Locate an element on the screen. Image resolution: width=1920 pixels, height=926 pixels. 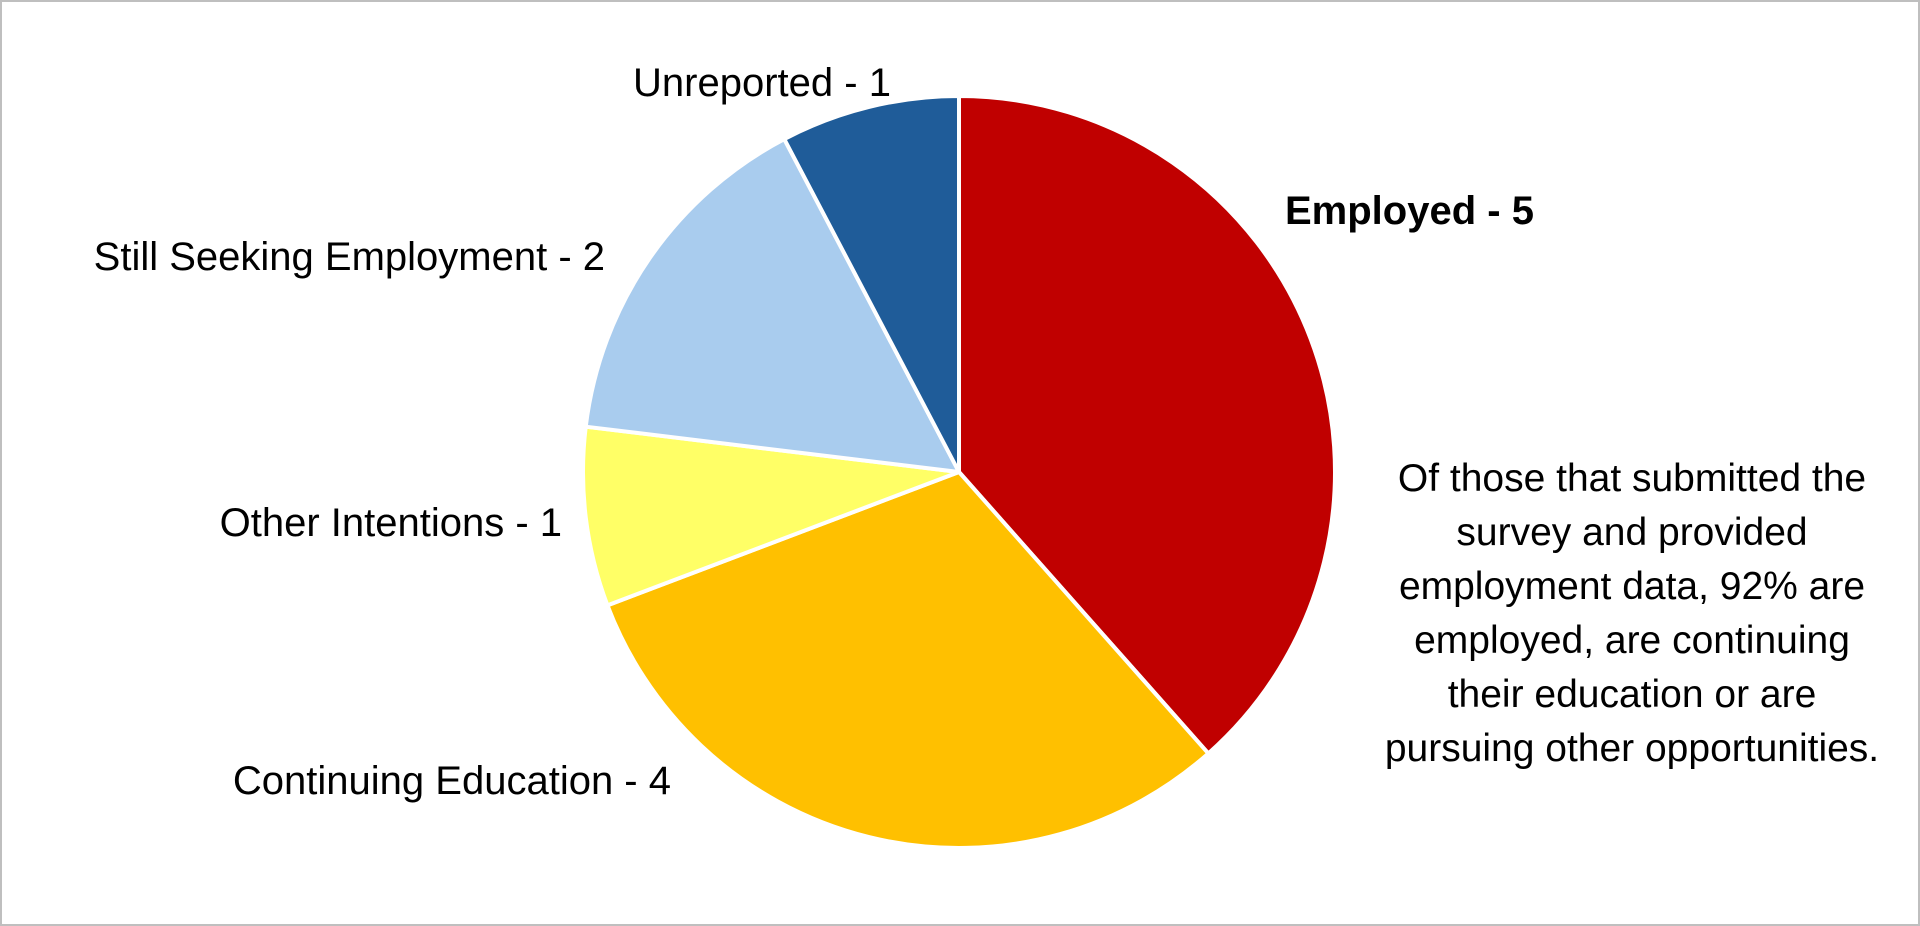
slice-label-unreported: Unreported - 1 is located at coordinates (762, 83).